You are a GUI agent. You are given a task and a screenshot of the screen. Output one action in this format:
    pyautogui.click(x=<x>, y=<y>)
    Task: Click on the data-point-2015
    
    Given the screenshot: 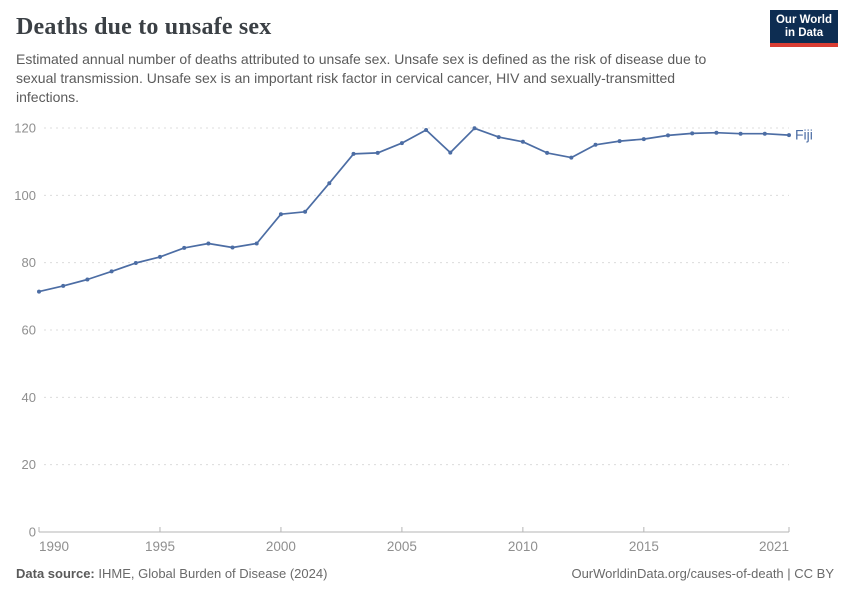 What is the action you would take?
    pyautogui.click(x=643, y=139)
    